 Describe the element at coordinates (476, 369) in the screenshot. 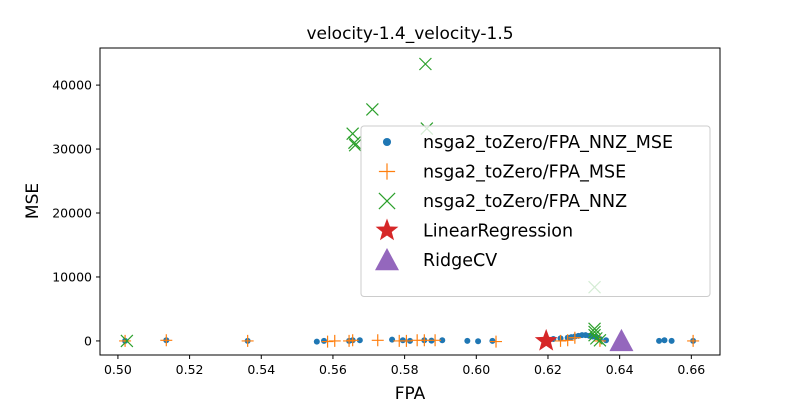

I see `x-tick-label: 0.60` at that location.